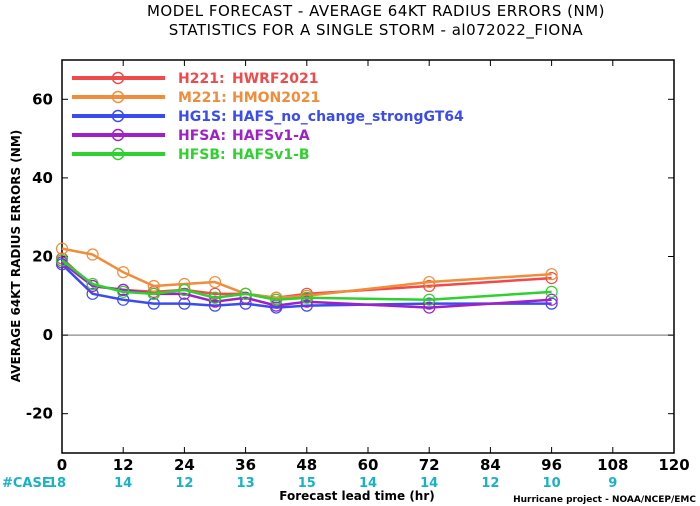  Describe the element at coordinates (357, 496) in the screenshot. I see `x-axis-label: Forecast lead time (hr)` at that location.